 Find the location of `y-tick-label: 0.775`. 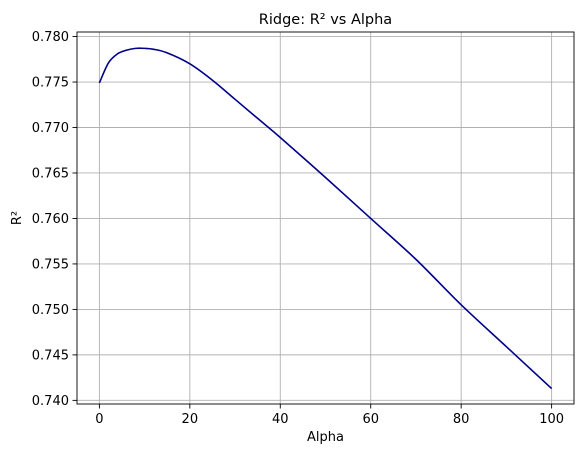

y-tick-label: 0.775 is located at coordinates (50, 83).